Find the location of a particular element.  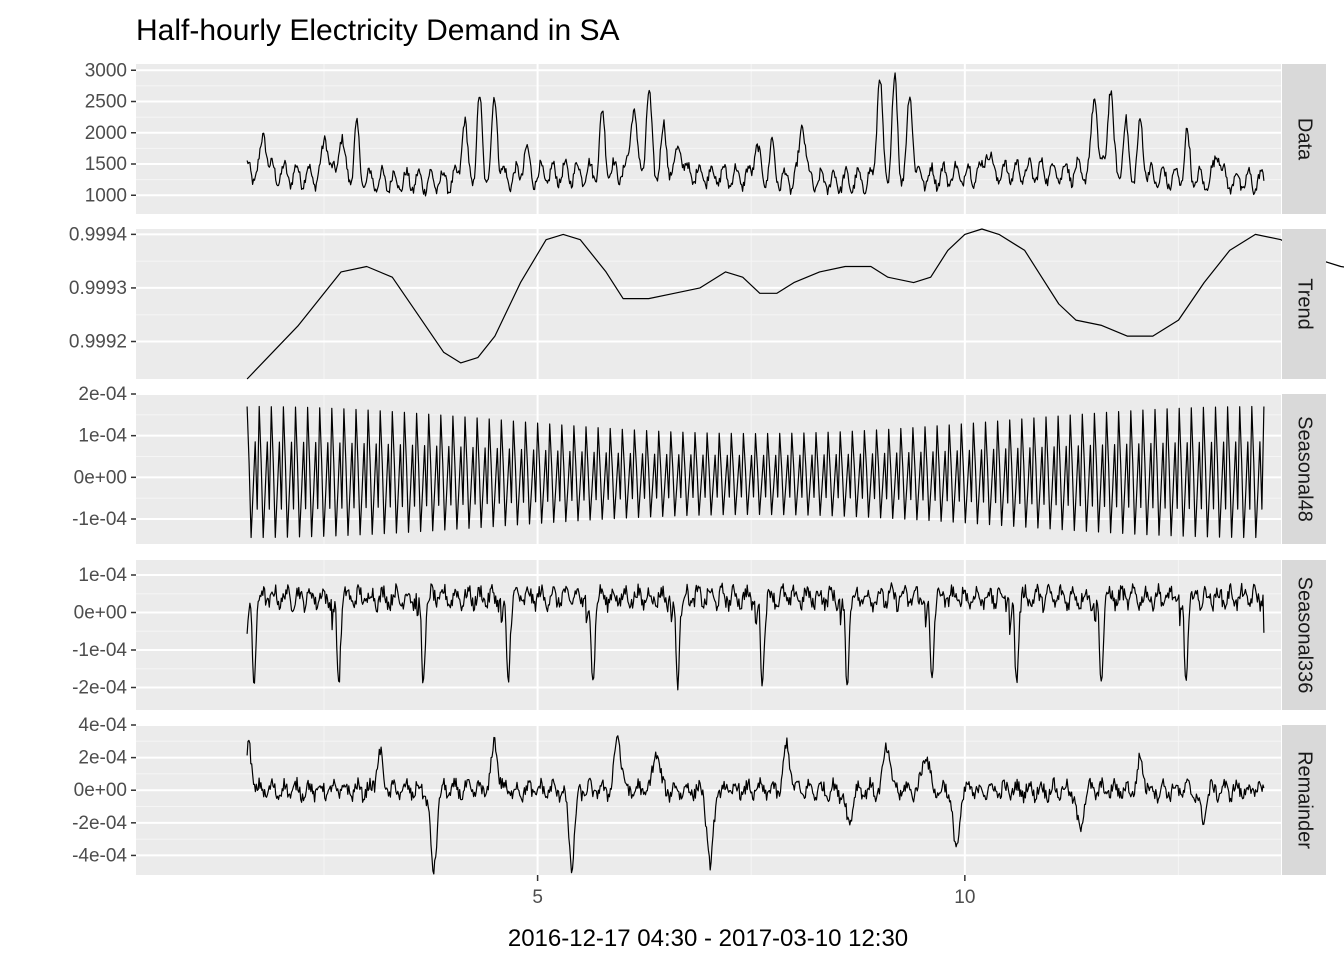

x-tick-label: 10 is located at coordinates (964, 897).